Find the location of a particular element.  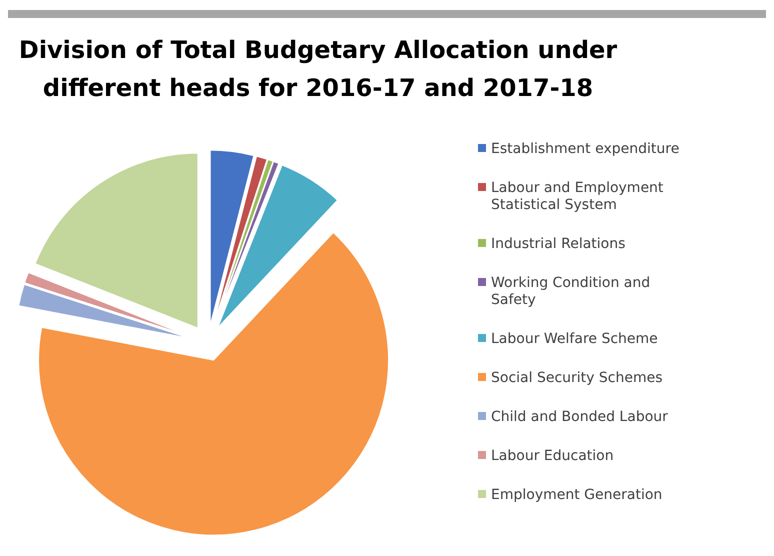

legend-label: Establishment expenditure is located at coordinates (585, 149).